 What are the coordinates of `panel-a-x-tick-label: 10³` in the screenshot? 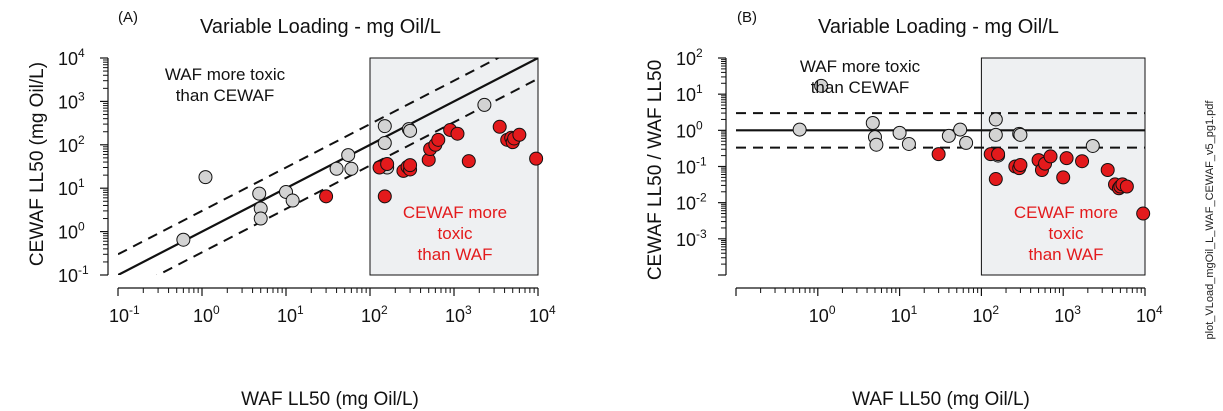 It's located at (458, 314).